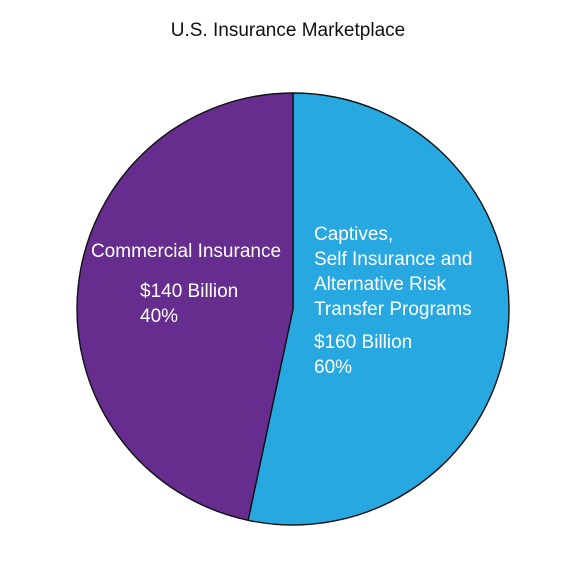  I want to click on slice-value-label: $160 Billion, so click(363, 342).